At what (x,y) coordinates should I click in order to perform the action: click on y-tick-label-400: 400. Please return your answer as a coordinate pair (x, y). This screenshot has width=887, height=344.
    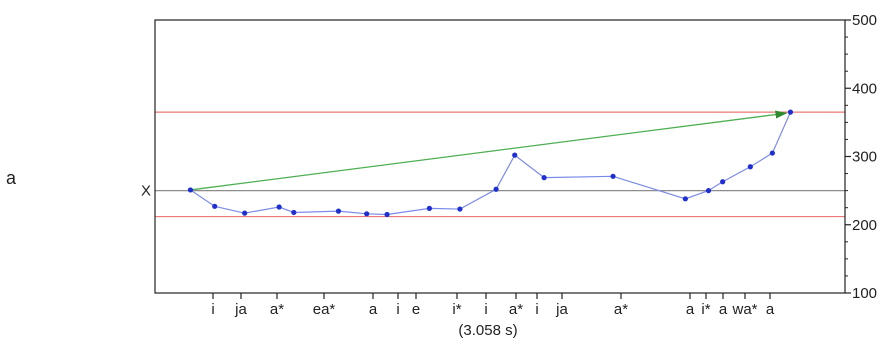
    Looking at the image, I should click on (864, 88).